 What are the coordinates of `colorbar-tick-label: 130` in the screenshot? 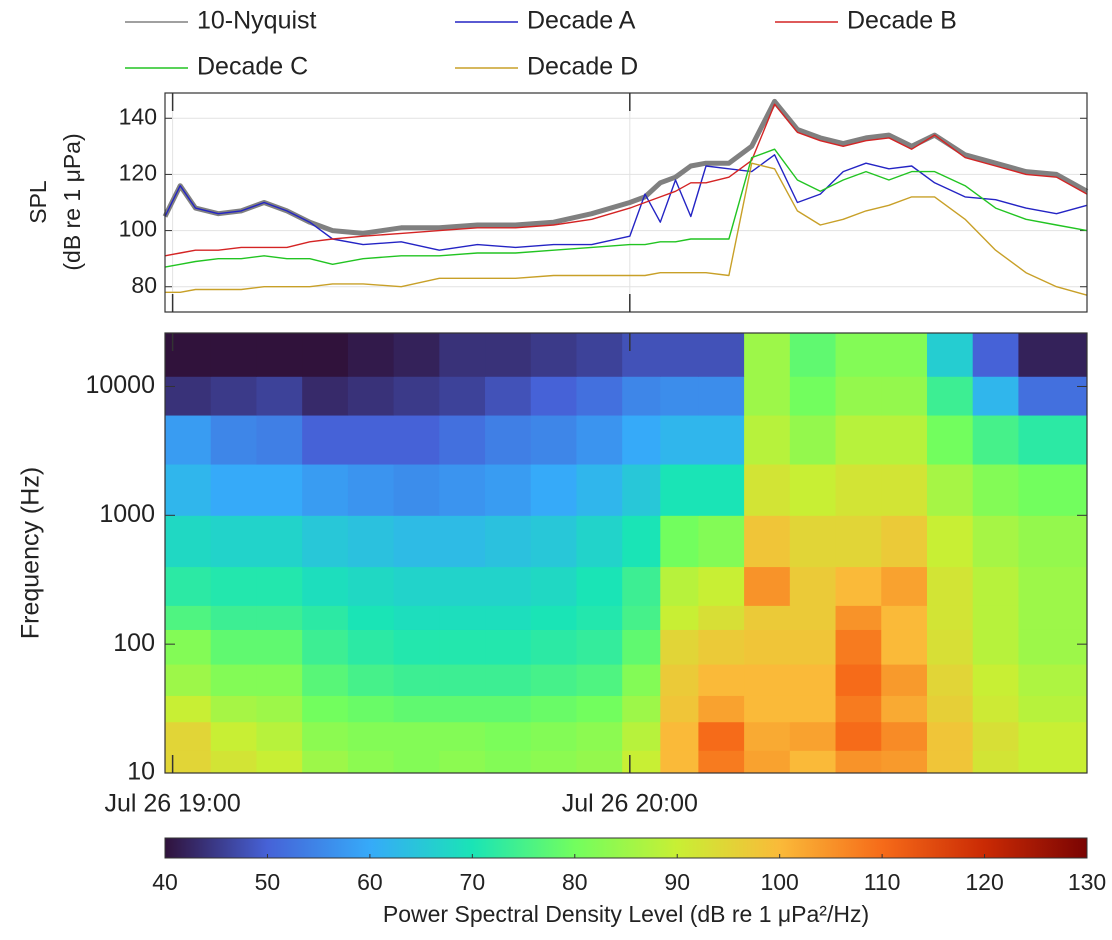 It's located at (1087, 882).